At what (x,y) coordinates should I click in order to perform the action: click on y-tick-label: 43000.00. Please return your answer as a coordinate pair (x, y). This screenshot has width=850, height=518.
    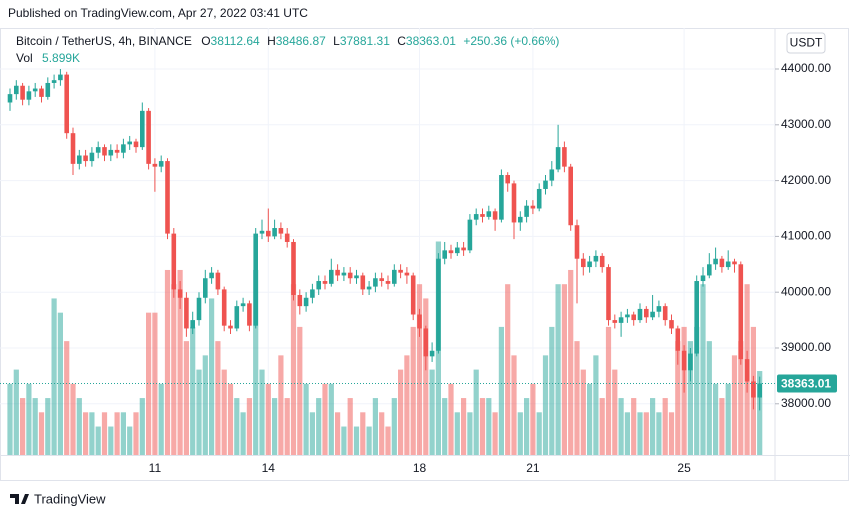
    Looking at the image, I should click on (806, 124).